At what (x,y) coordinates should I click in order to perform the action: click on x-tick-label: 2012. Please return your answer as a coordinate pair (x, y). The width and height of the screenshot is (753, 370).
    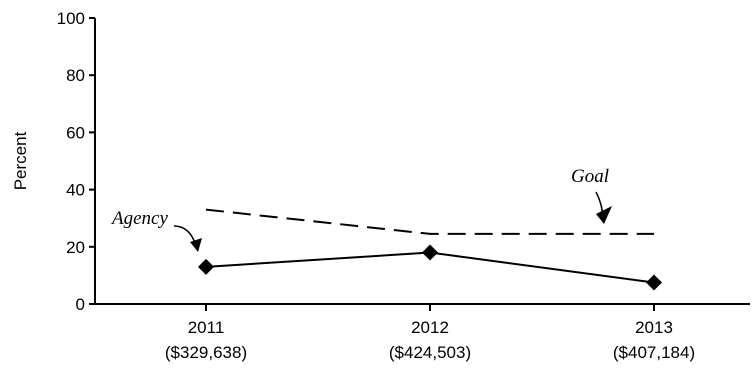
    Looking at the image, I should click on (430, 327).